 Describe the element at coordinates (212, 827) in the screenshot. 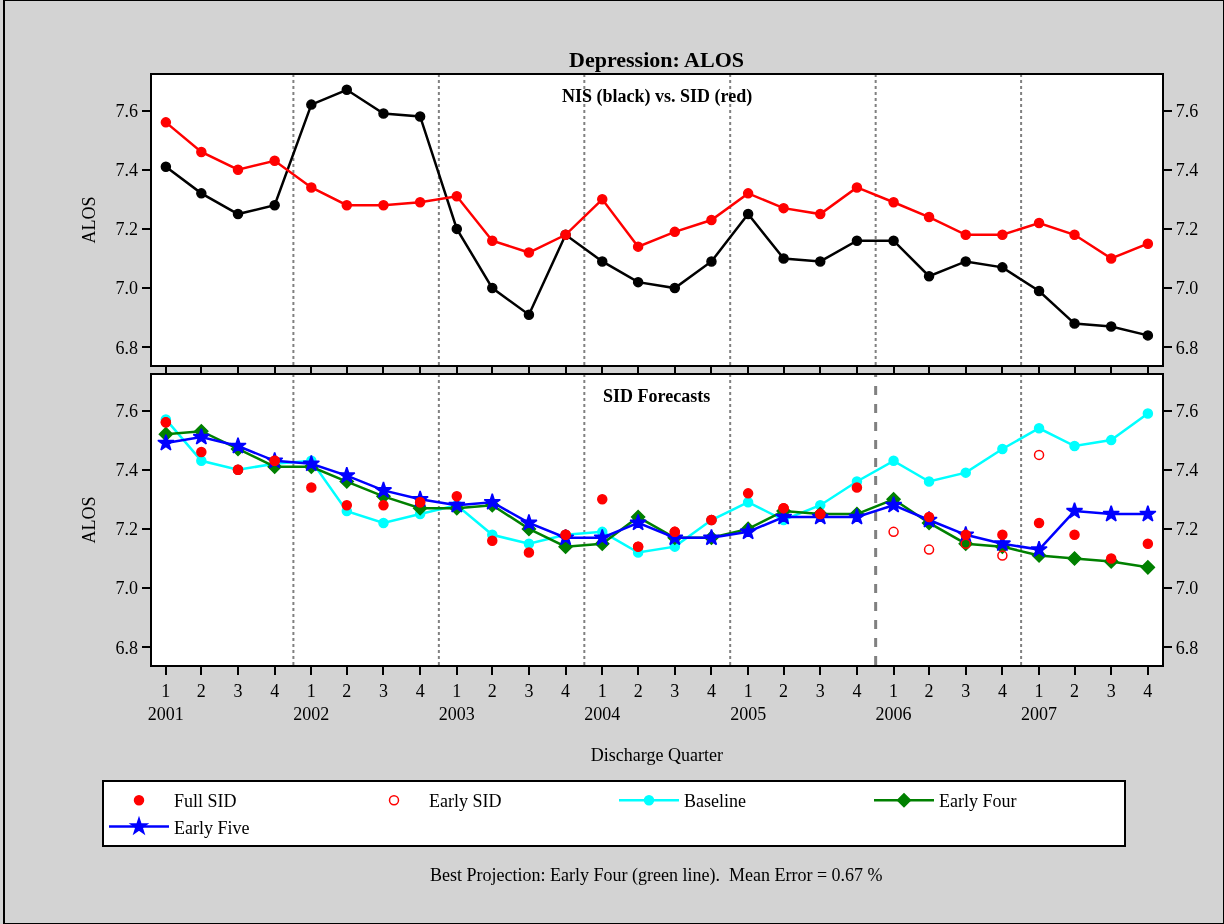

I see `legend-label: Early Five` at that location.